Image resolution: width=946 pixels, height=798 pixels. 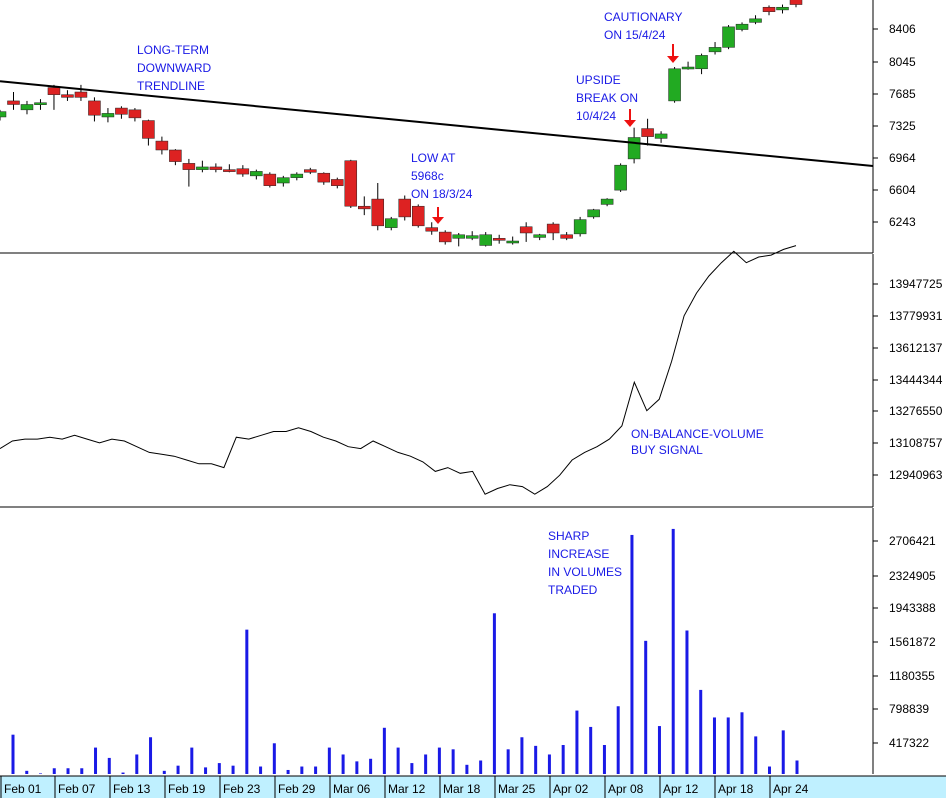 What do you see at coordinates (902, 222) in the screenshot?
I see `price-tick-label: 6243` at bounding box center [902, 222].